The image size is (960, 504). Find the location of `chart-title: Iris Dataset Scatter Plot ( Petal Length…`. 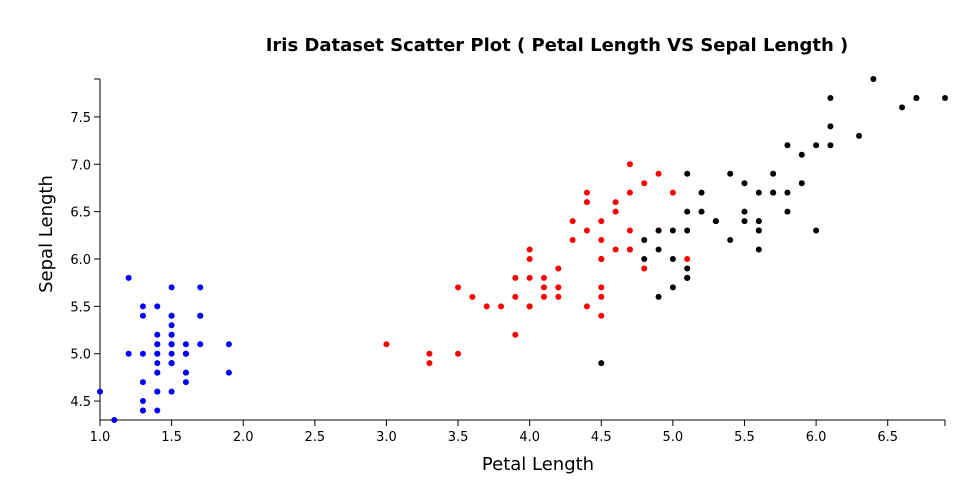

chart-title: Iris Dataset Scatter Plot ( Petal Length… is located at coordinates (557, 45).